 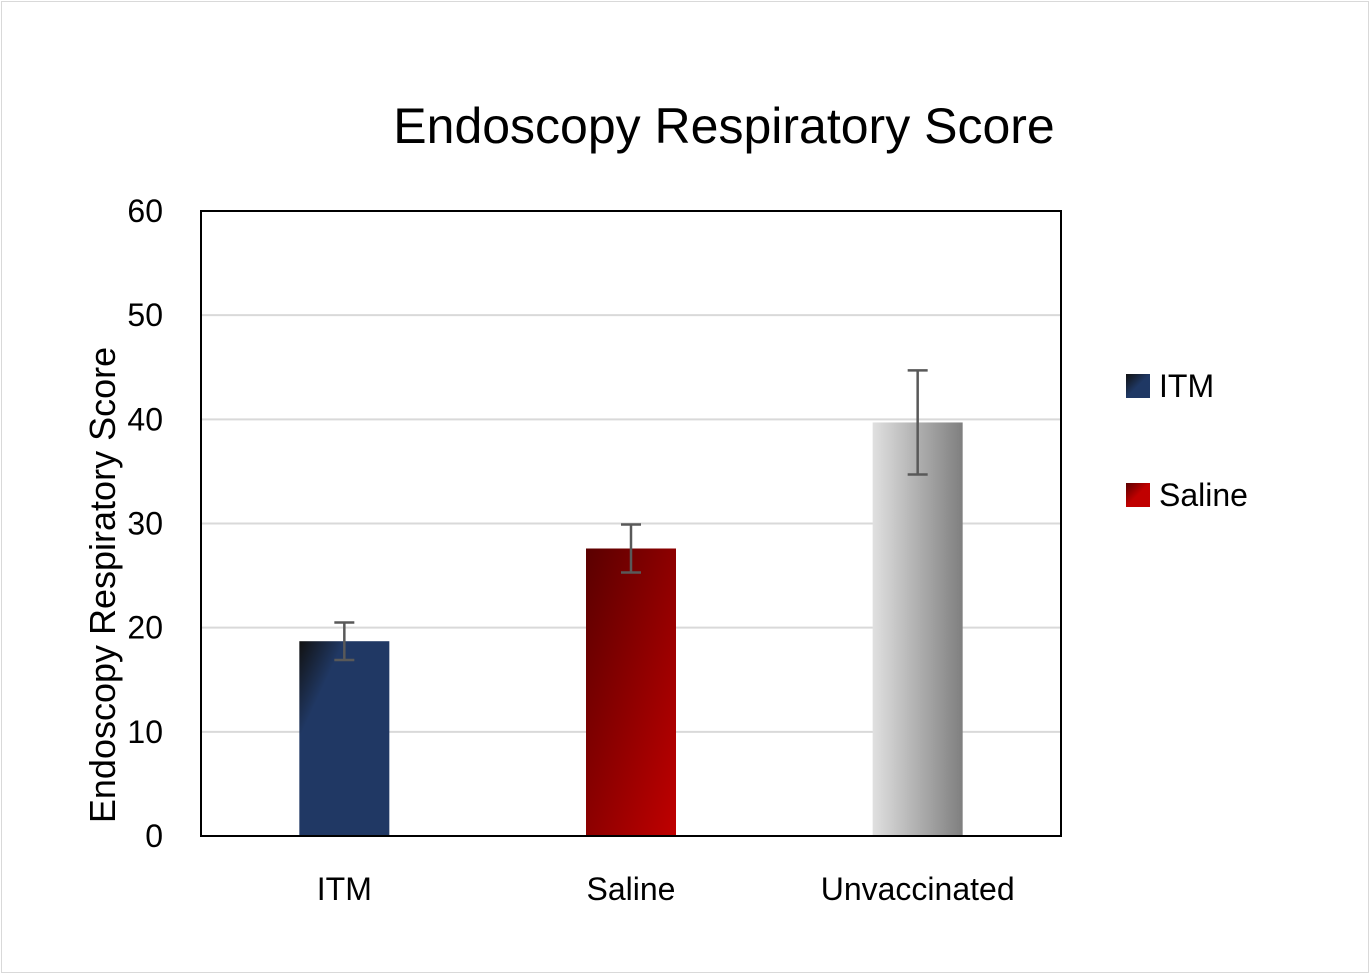 I want to click on x-axis-ticks: ITM Saline Unvaccinated, so click(x=666, y=889).